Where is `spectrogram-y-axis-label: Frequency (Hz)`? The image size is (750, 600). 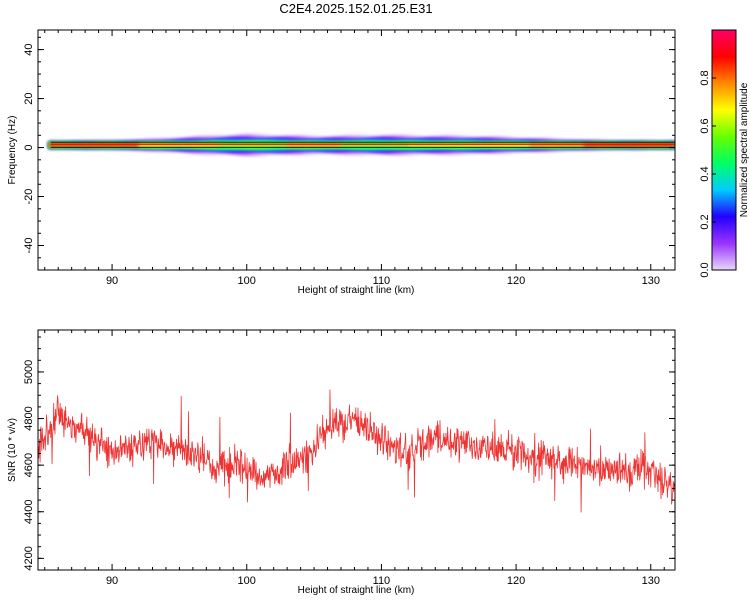
spectrogram-y-axis-label: Frequency (Hz) is located at coordinates (12, 150).